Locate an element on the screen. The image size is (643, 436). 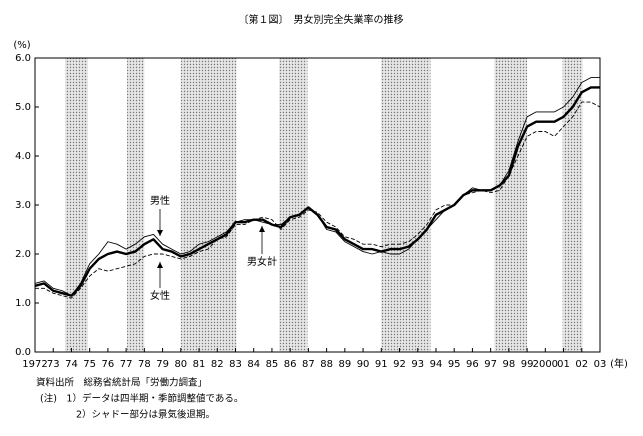
x-tick-label: 84 is located at coordinates (253, 364).